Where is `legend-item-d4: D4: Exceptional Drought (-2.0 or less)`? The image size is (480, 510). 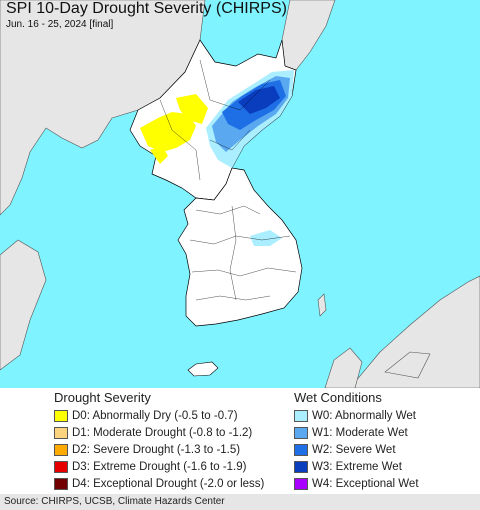
legend-item-d4: D4: Exceptional Drought (-2.0 or less) is located at coordinates (159, 484).